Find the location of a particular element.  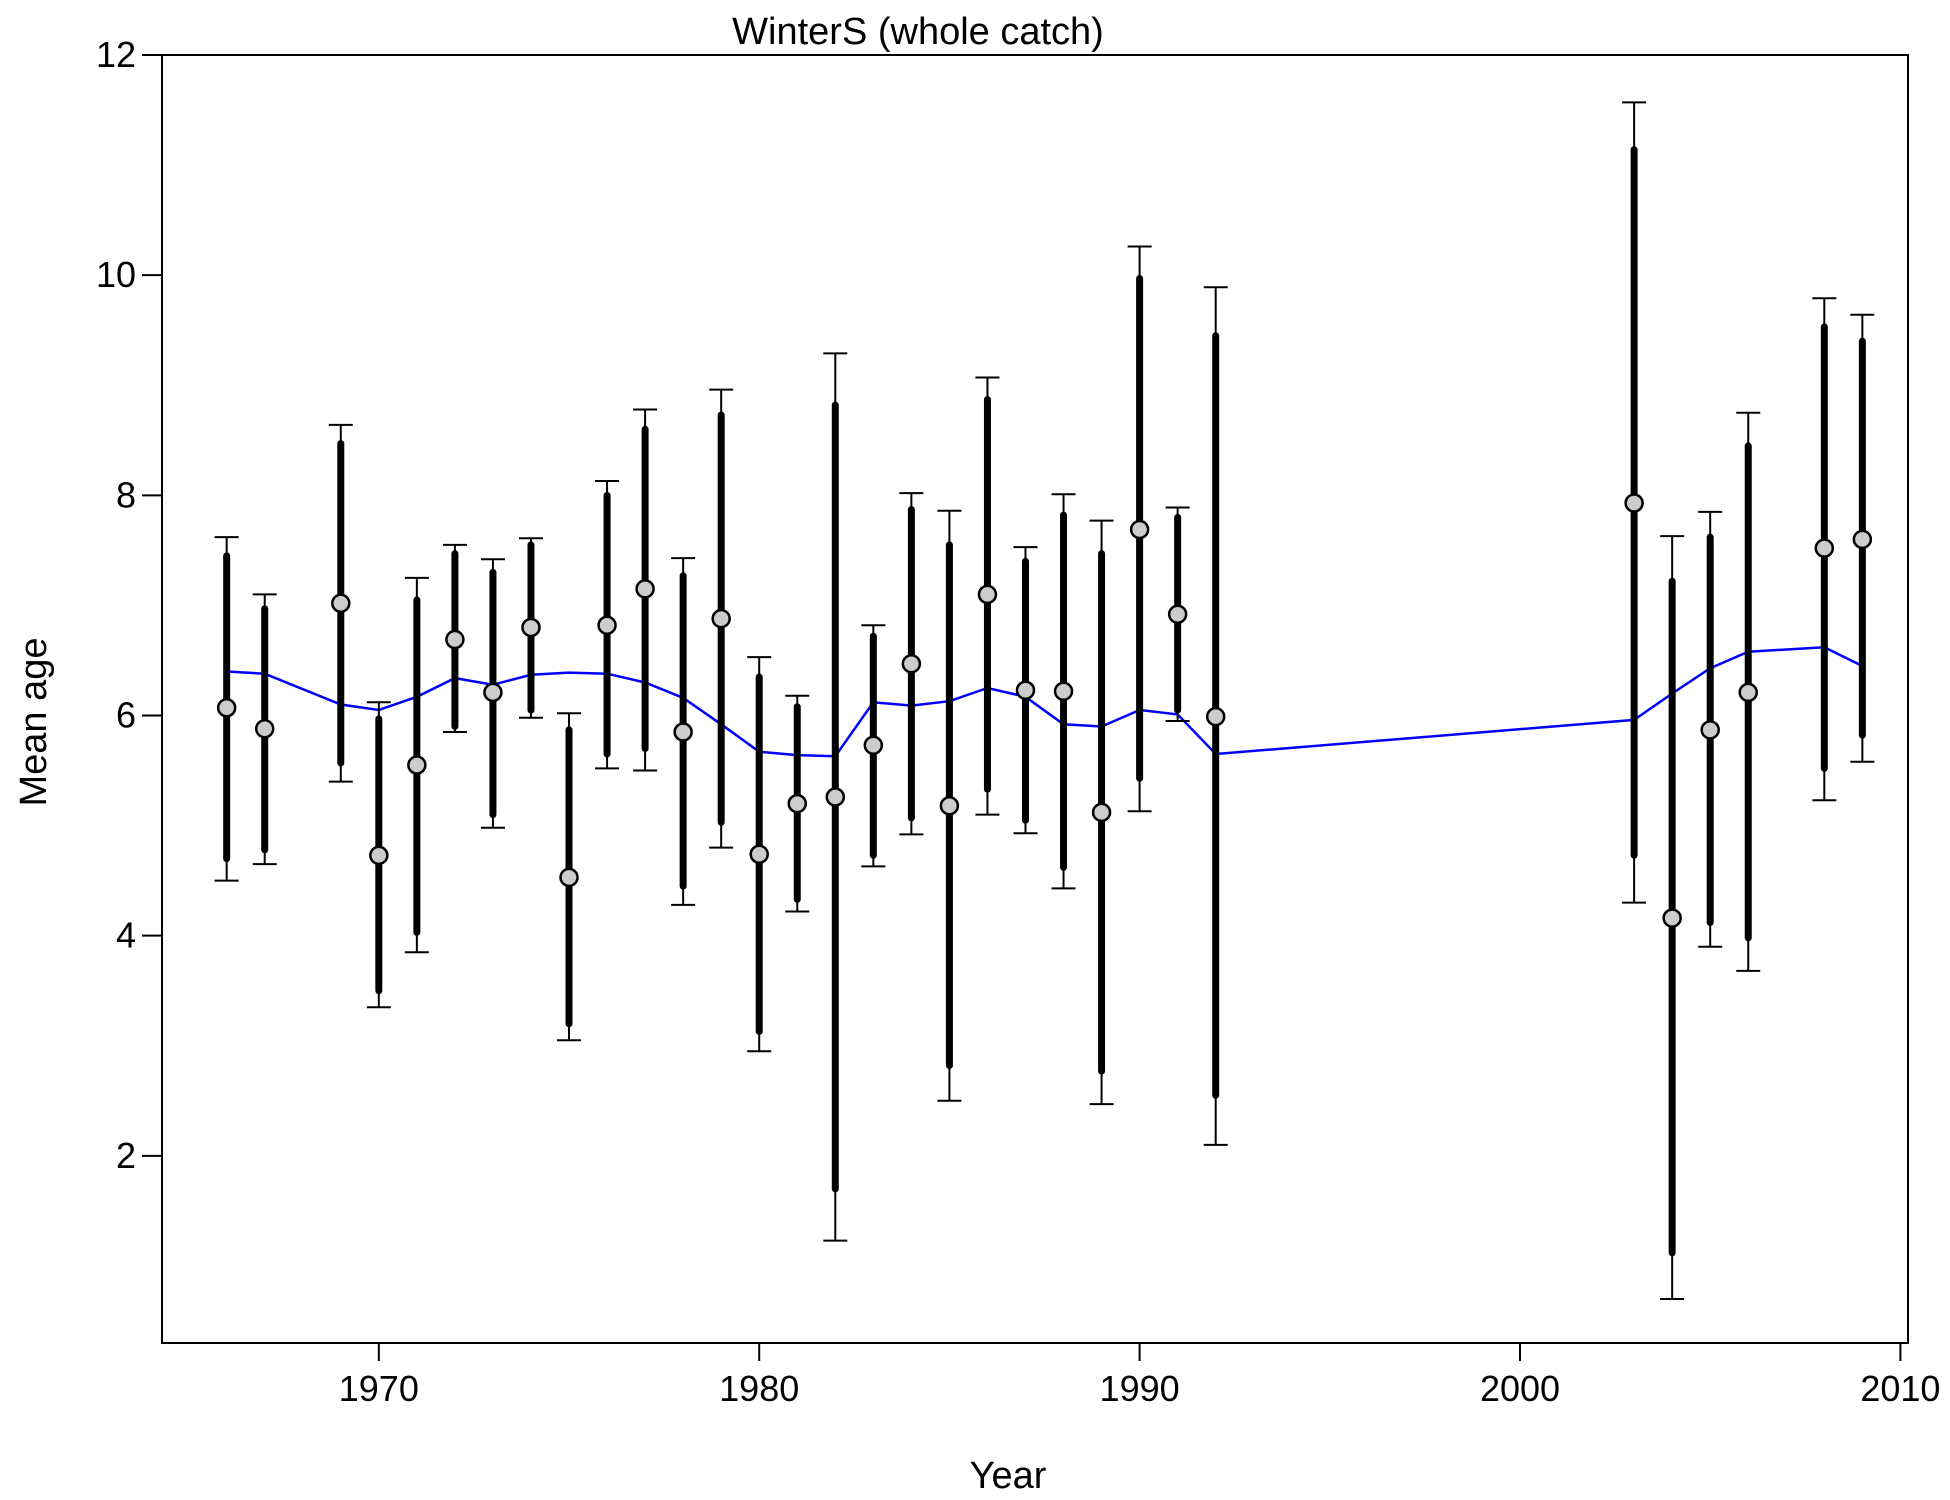

chart-title: WinterS (whole catch) is located at coordinates (918, 32).